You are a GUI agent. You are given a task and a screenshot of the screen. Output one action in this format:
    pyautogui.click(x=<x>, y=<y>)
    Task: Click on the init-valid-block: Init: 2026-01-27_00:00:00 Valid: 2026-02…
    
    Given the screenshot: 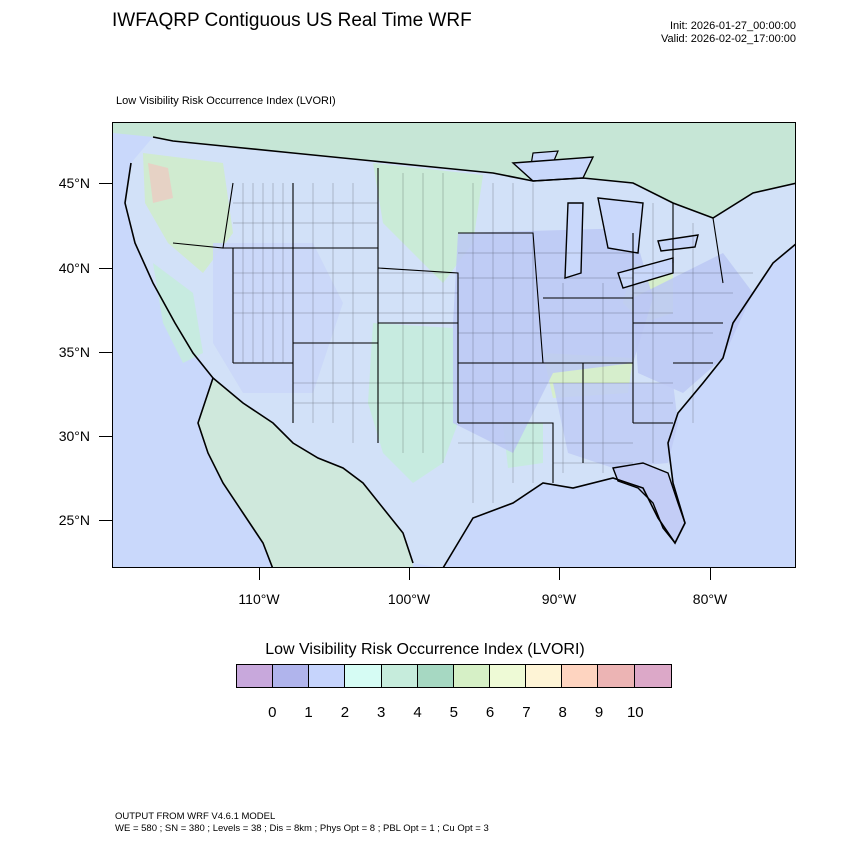 What is the action you would take?
    pyautogui.click(x=728, y=33)
    